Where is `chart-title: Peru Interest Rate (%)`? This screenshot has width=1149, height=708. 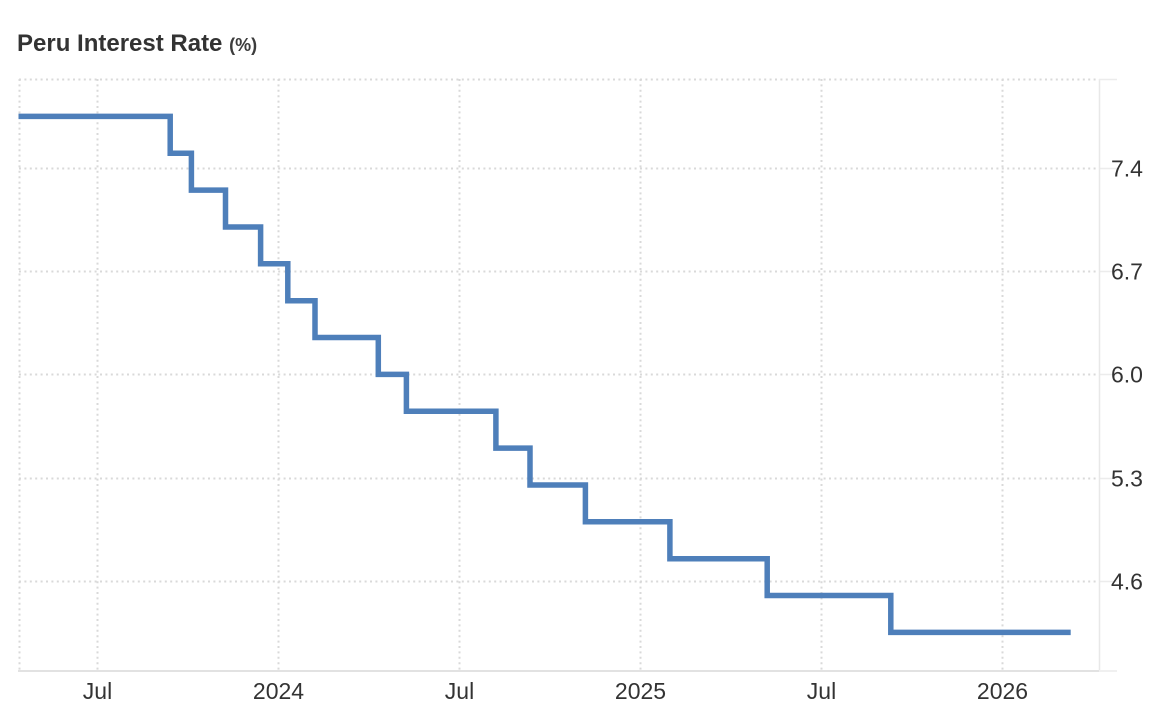 chart-title: Peru Interest Rate (%) is located at coordinates (137, 44).